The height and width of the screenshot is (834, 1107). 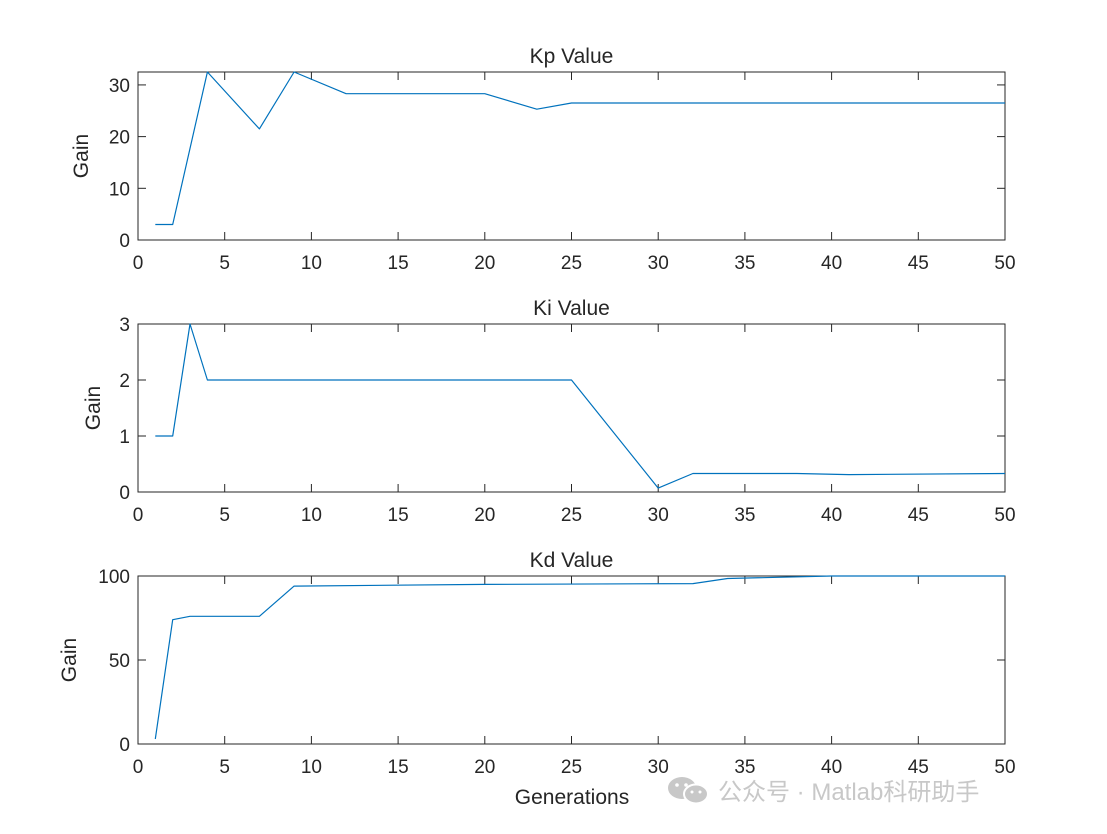 What do you see at coordinates (658, 263) in the screenshot?
I see `kp-x-tick-label: 30` at bounding box center [658, 263].